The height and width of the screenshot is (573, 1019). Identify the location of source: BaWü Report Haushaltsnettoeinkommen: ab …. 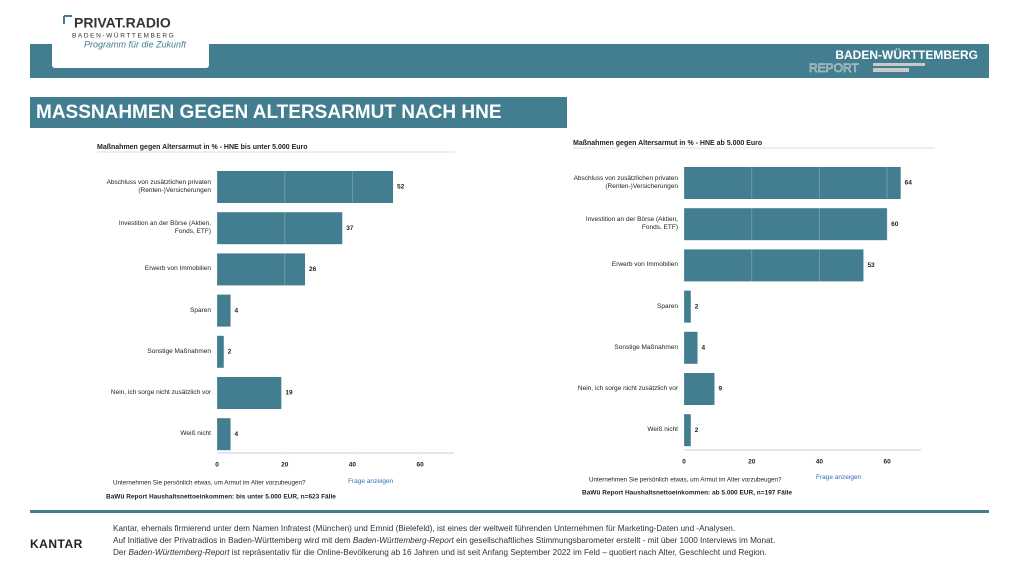
(687, 493).